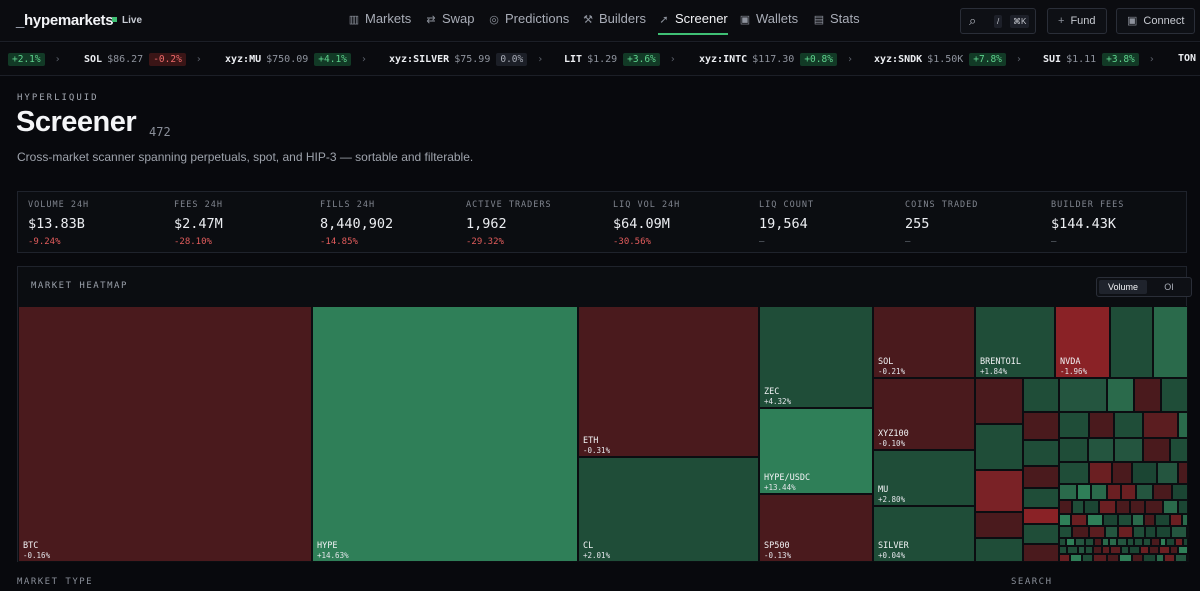 The width and height of the screenshot is (1200, 591). Describe the element at coordinates (998, 21) in the screenshot. I see `global-search-button: ⌕ / ⌘K` at that location.